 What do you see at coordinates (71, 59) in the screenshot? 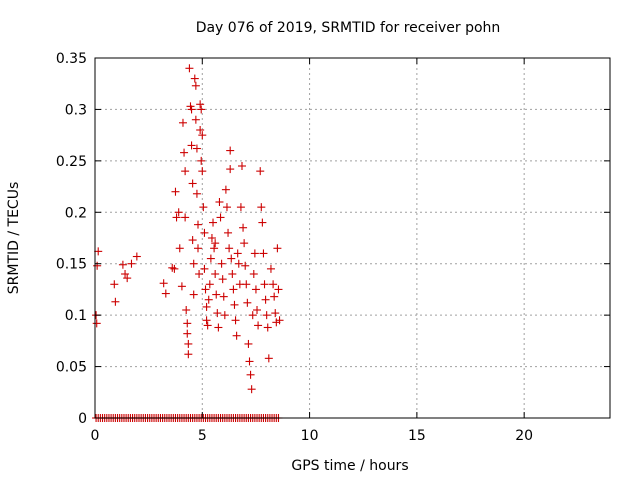
I see `y-tick-label: 0.35` at bounding box center [71, 59].